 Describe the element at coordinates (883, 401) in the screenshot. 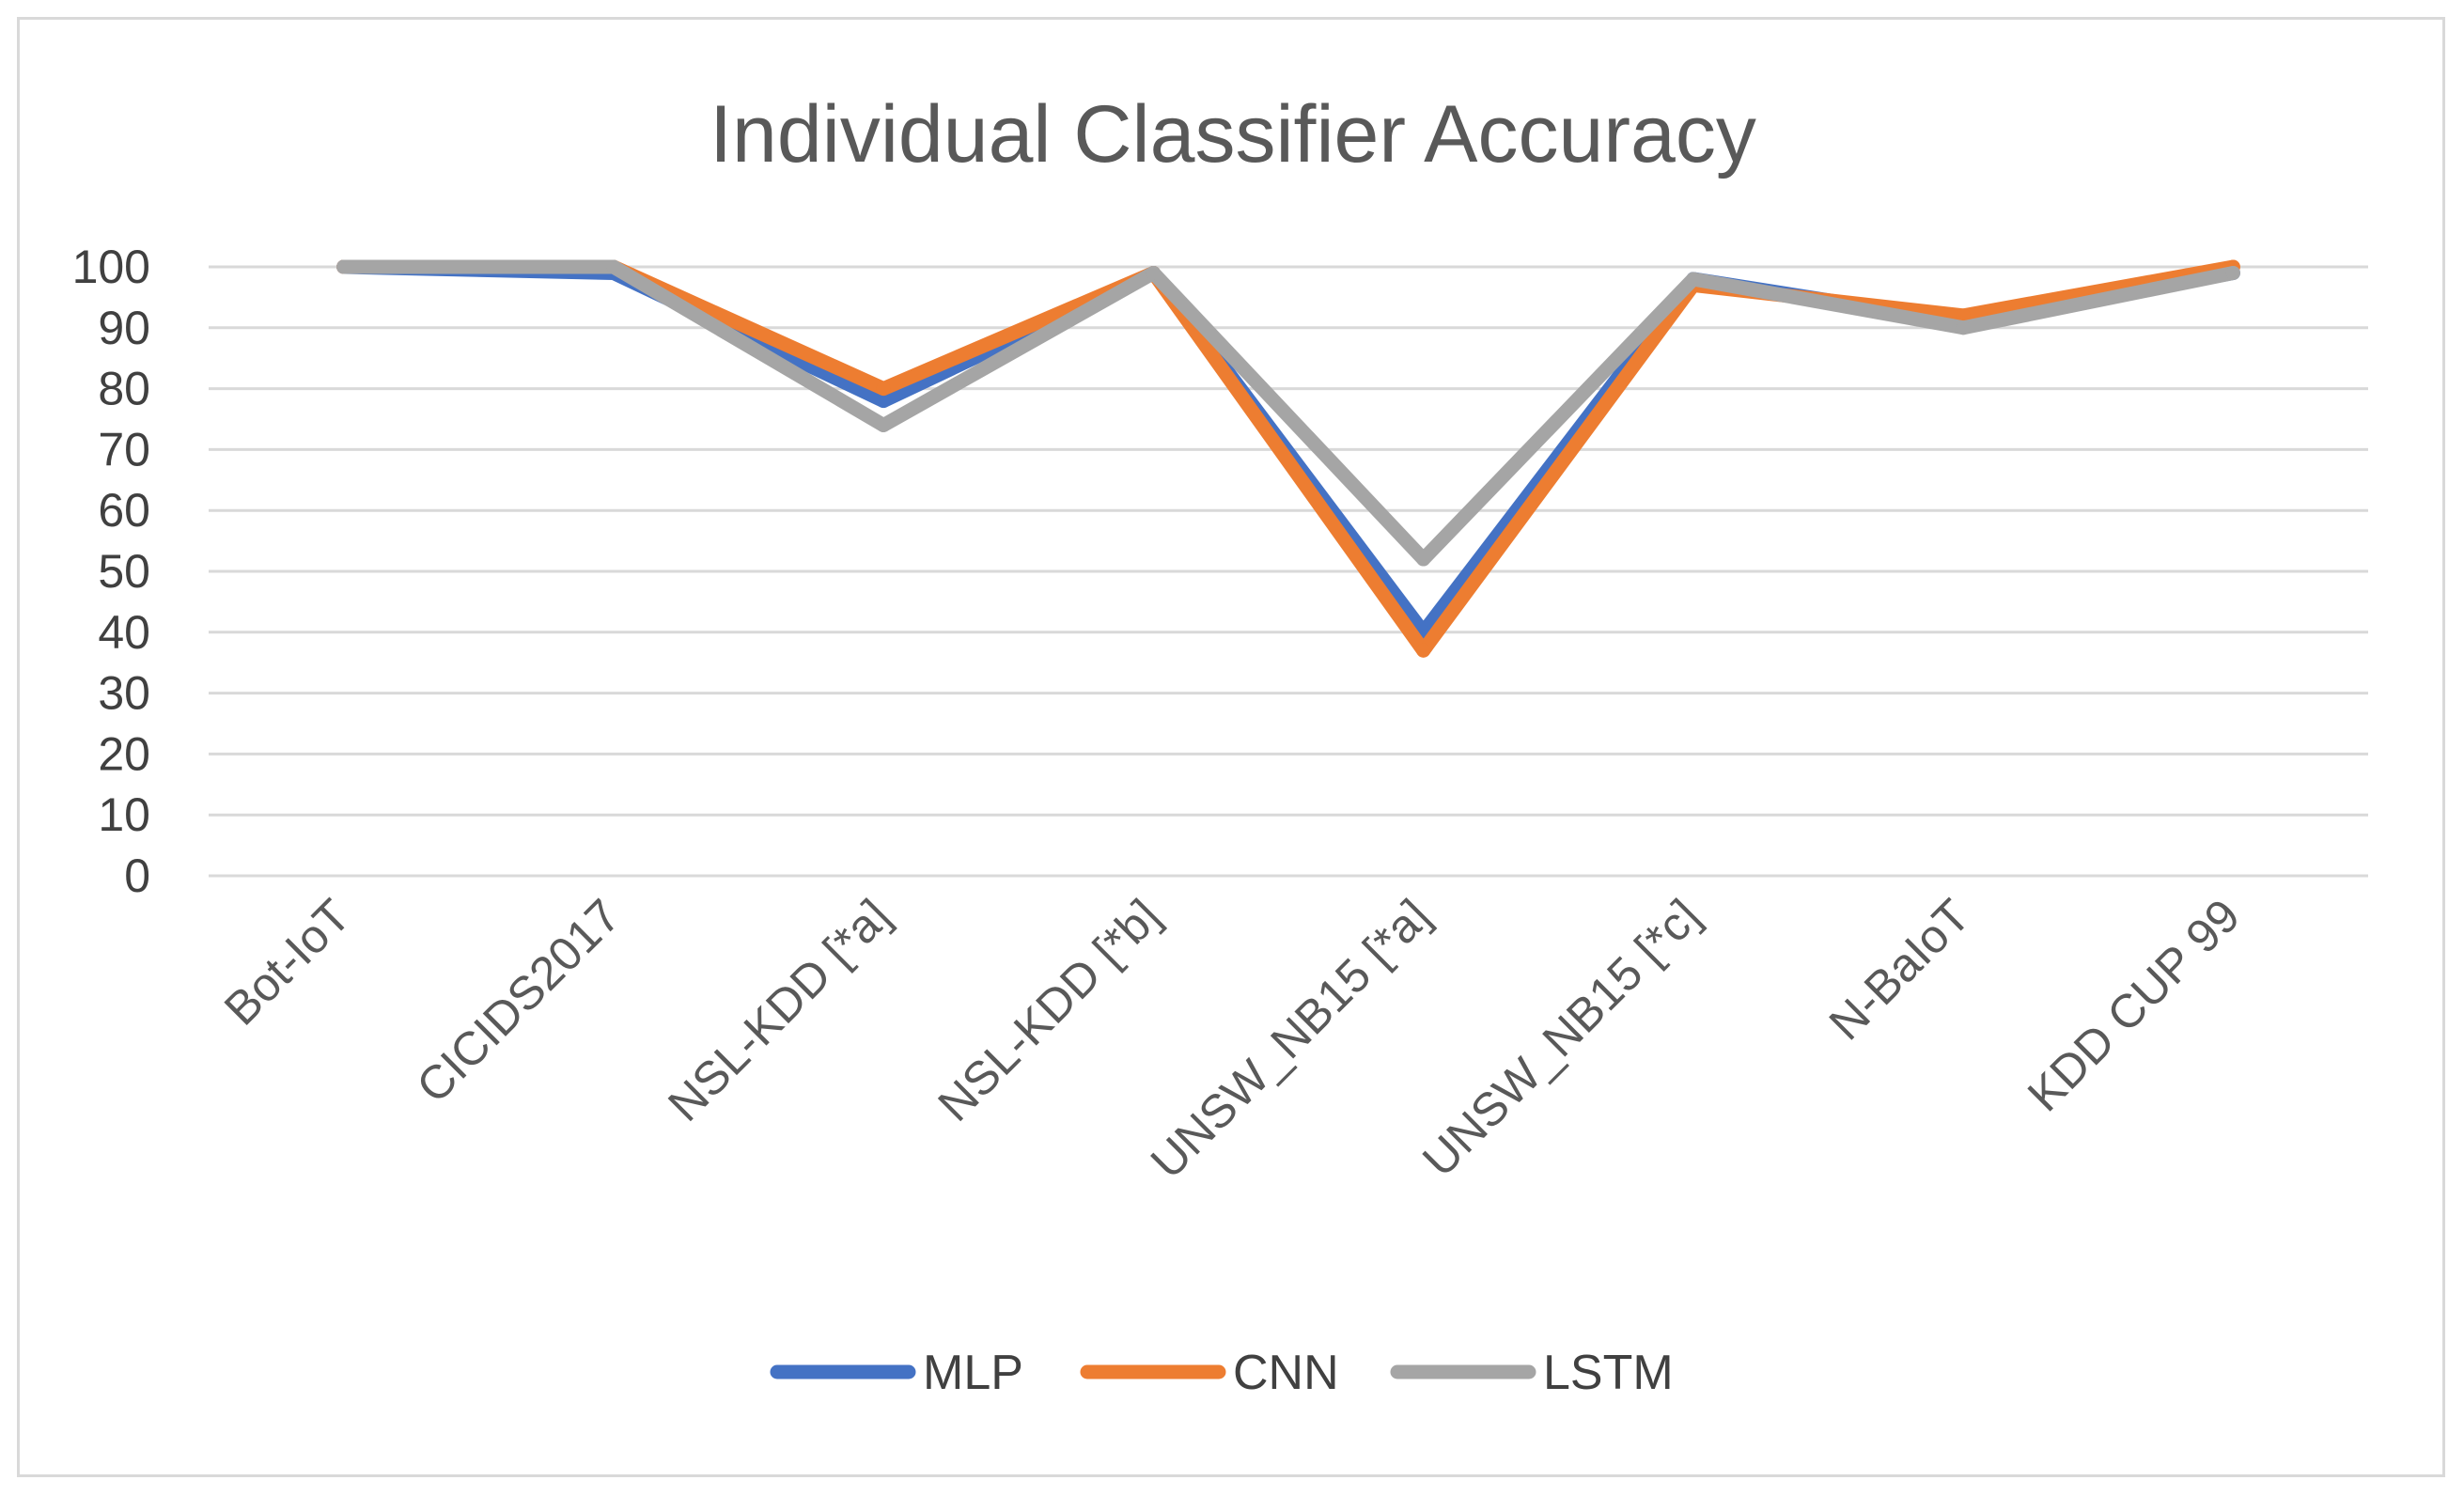

I see `data-point-mlp` at that location.